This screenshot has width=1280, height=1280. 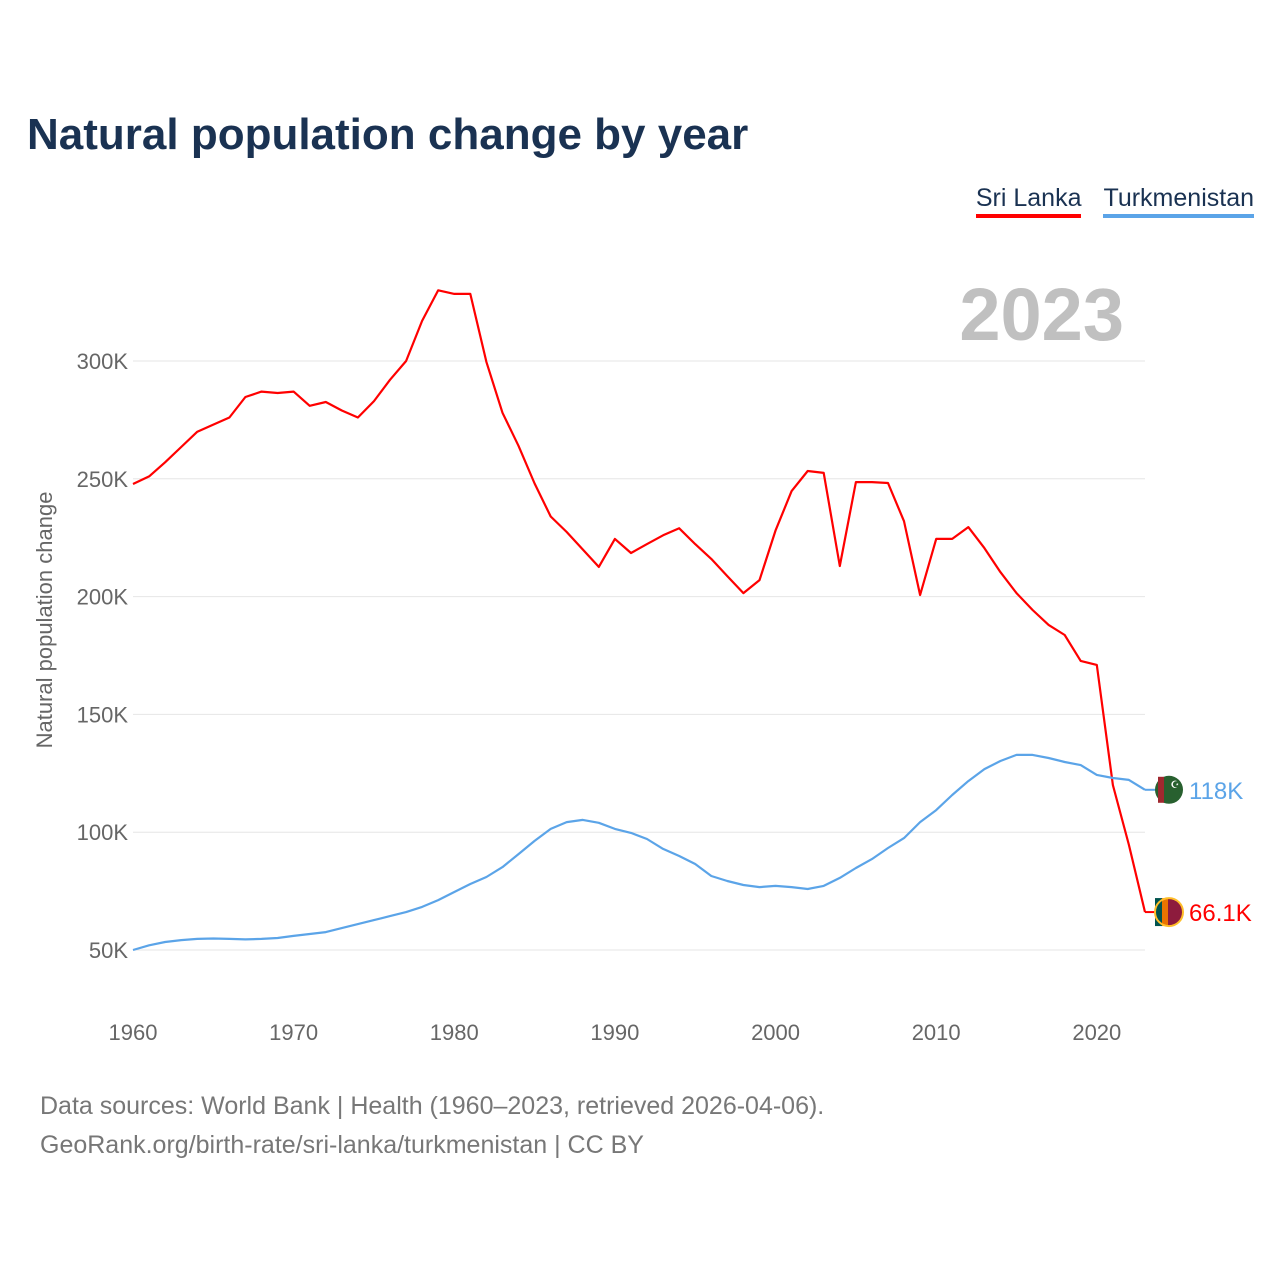 I want to click on x-tick-label: 1970, so click(x=293, y=1032).